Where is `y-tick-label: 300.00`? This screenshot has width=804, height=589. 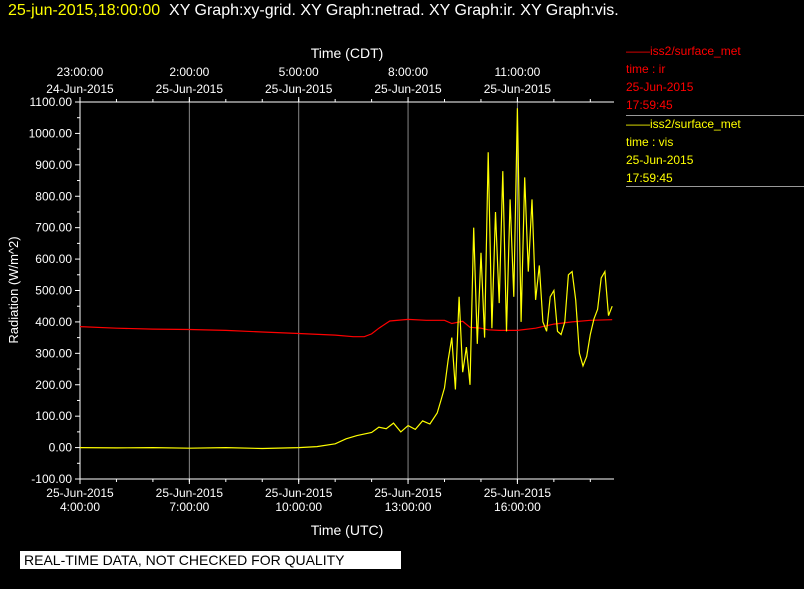
y-tick-label: 300.00 is located at coordinates (53, 353).